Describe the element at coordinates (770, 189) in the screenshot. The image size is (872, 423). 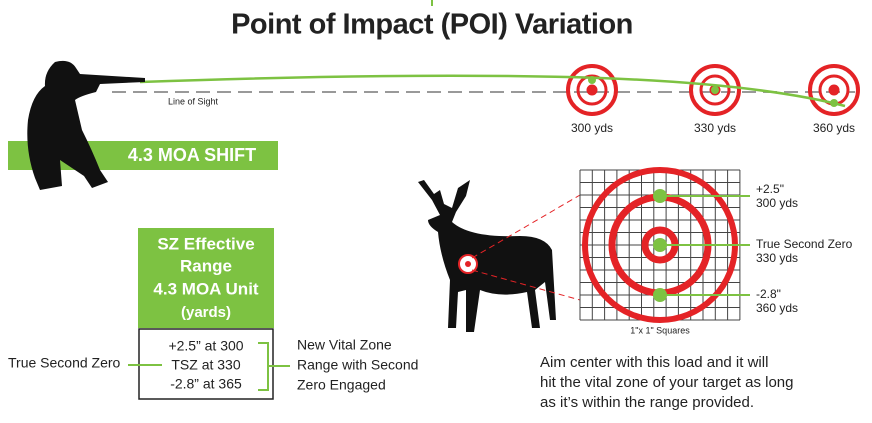
I see `grid-label: +2.5"` at that location.